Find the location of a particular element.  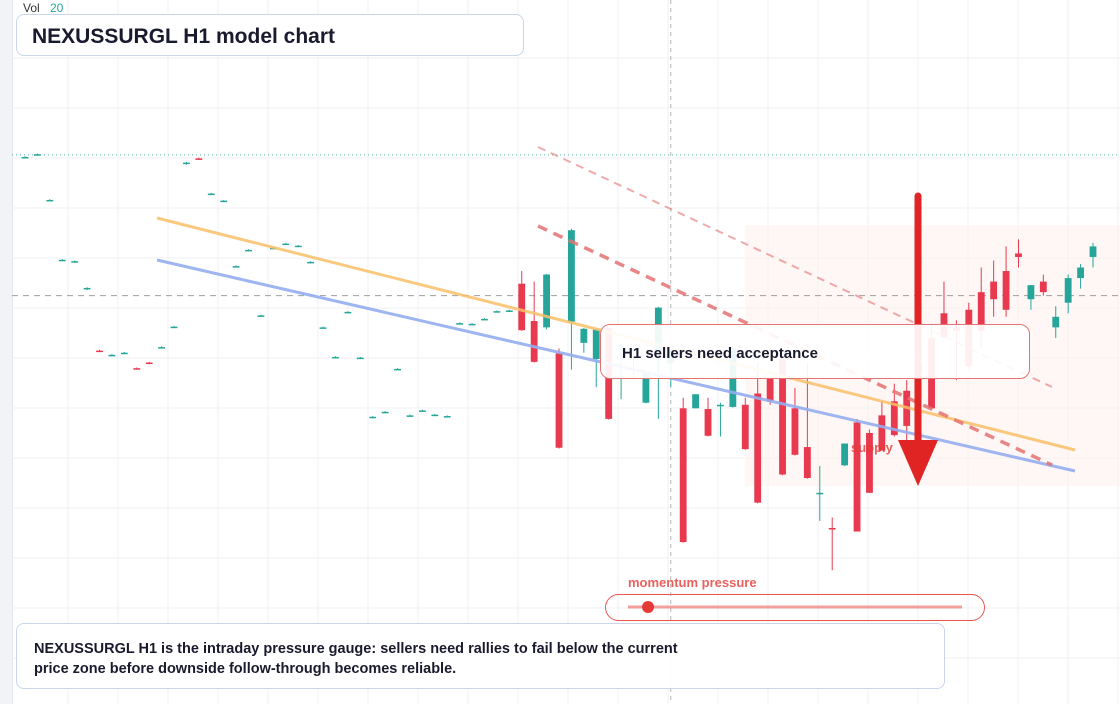

volume-value: 20 is located at coordinates (57, 8).